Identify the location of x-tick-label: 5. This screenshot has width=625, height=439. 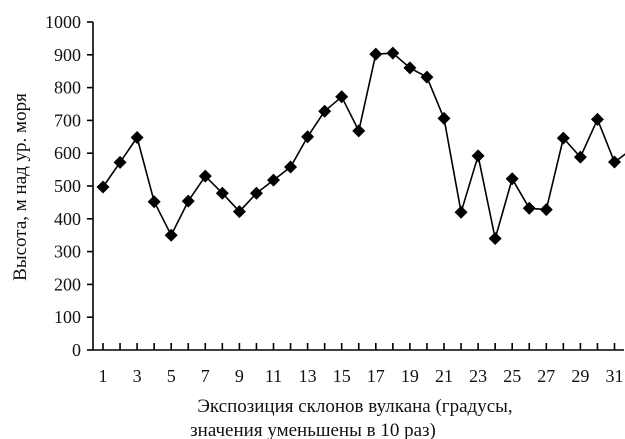
(171, 376).